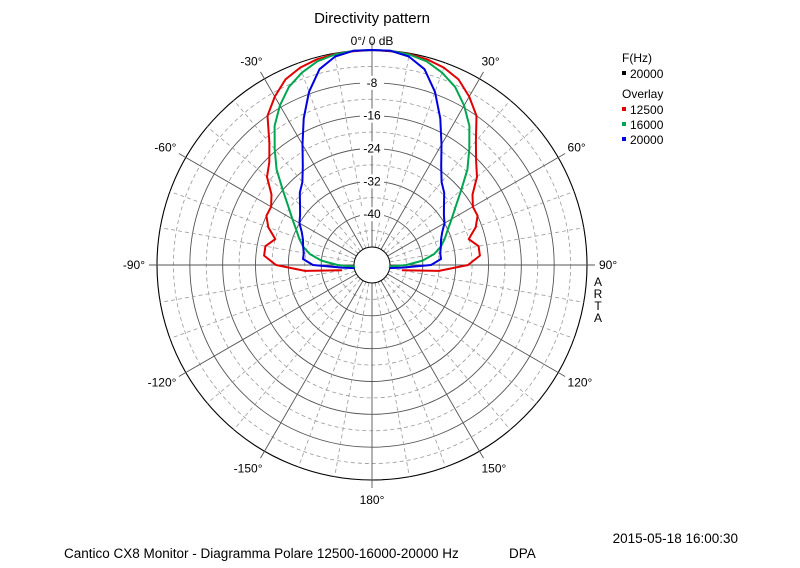  Describe the element at coordinates (372, 265) in the screenshot. I see `center-hole` at that location.